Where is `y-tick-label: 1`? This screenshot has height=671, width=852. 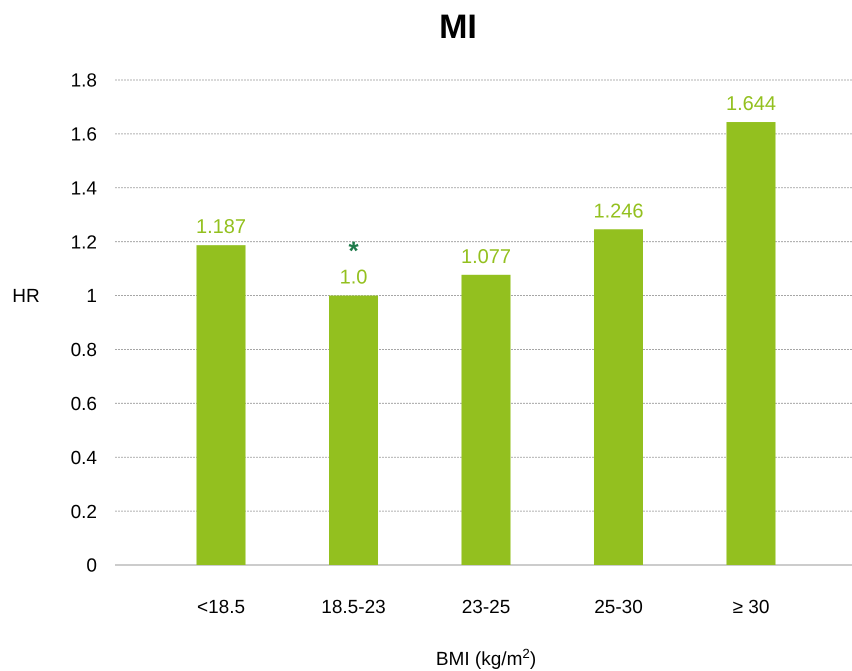
y-tick-label: 1 is located at coordinates (91, 297).